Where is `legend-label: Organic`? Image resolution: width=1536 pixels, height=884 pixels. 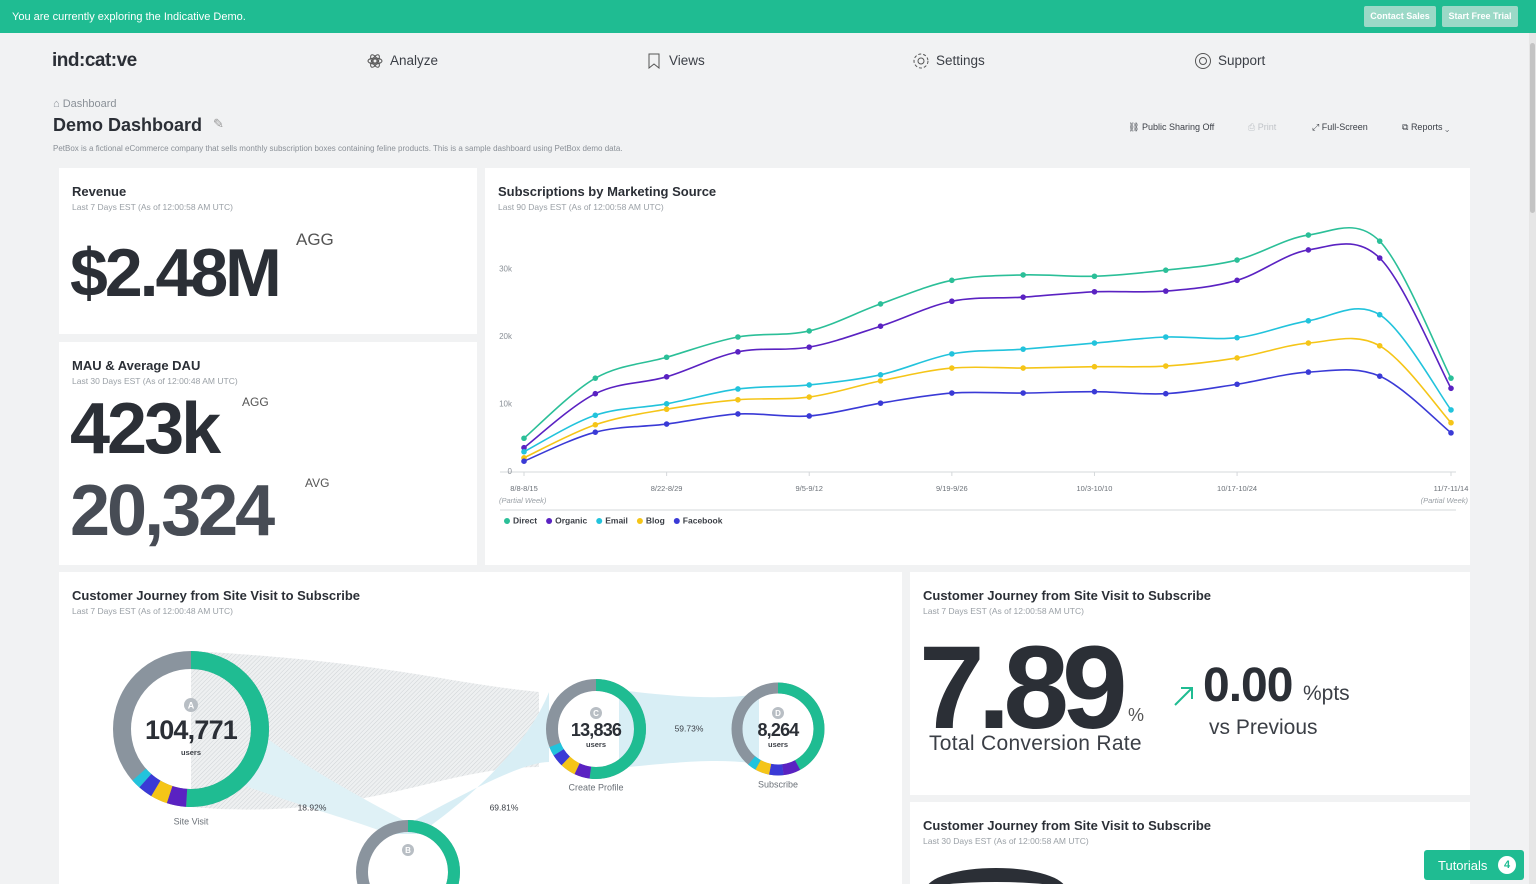 legend-label: Organic is located at coordinates (571, 520).